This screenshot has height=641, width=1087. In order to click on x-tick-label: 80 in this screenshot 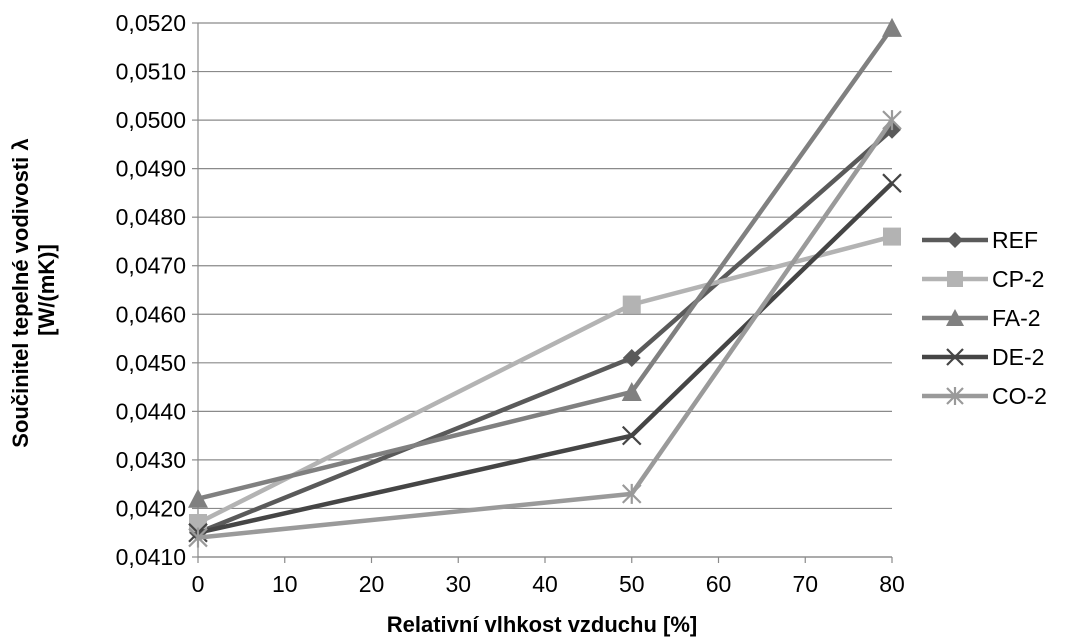, I will do `click(892, 584)`.